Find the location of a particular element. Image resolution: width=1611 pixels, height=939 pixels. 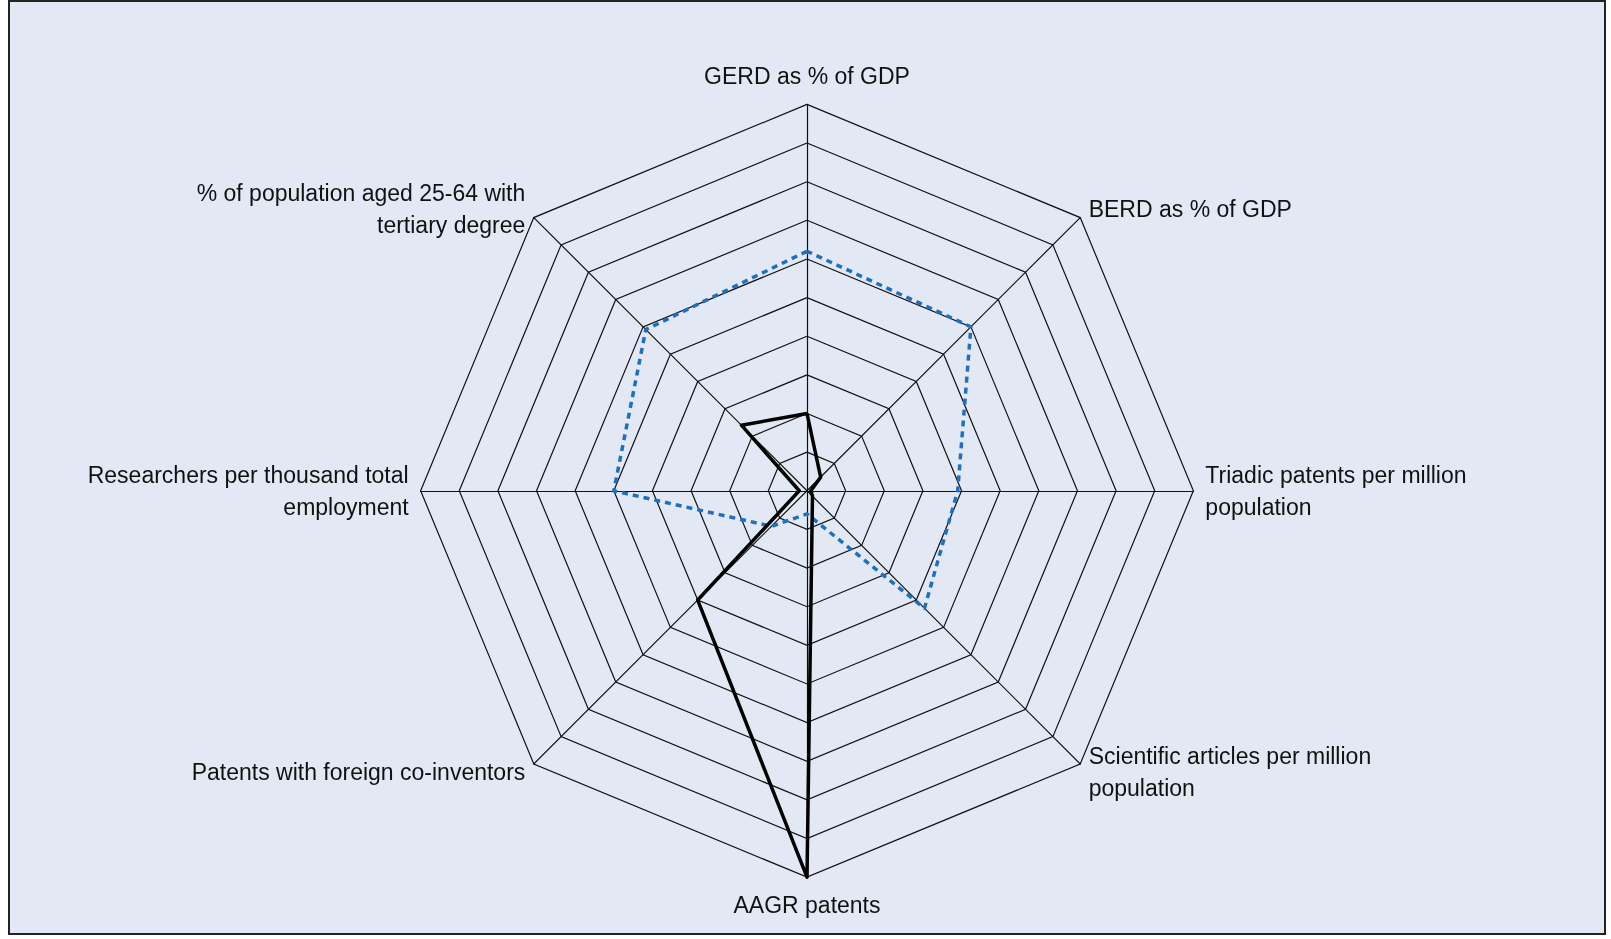

spoke-label: Patents with foreign co-inventors is located at coordinates (358, 772).